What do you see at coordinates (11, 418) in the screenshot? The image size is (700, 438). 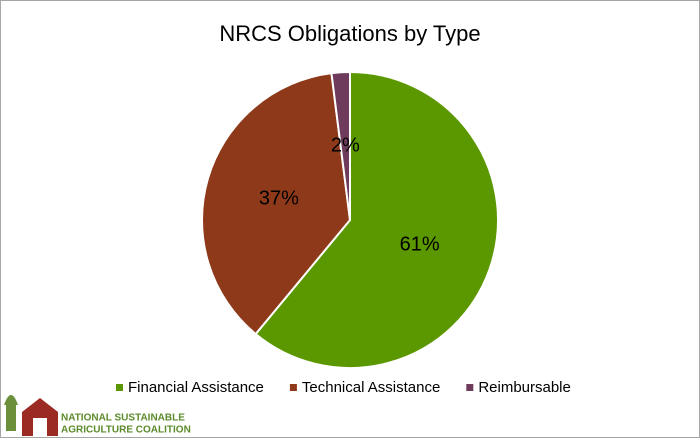 I see `logo-dome` at bounding box center [11, 418].